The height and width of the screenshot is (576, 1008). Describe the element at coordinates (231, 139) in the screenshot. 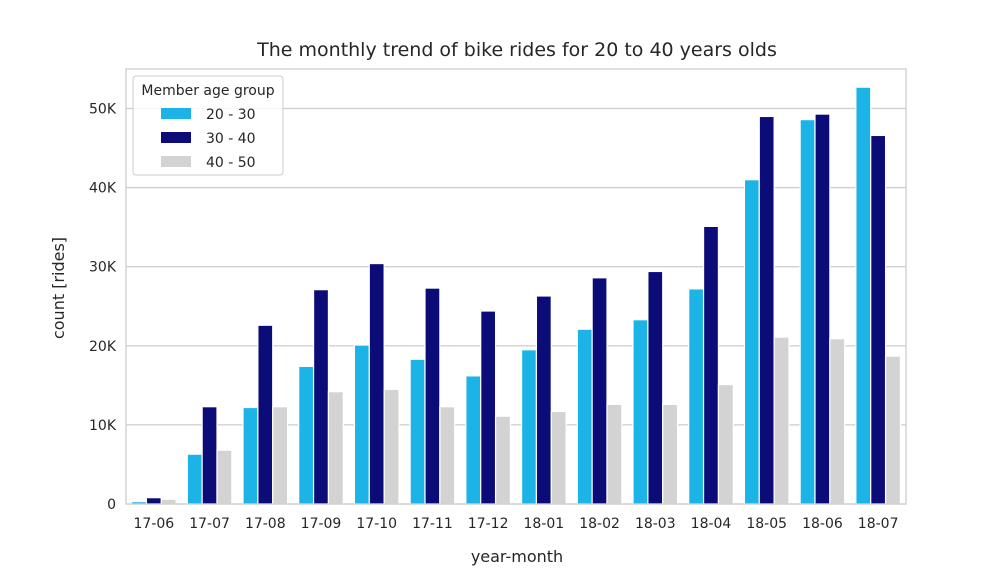

I see `legend-item-label: 30 - 40` at that location.